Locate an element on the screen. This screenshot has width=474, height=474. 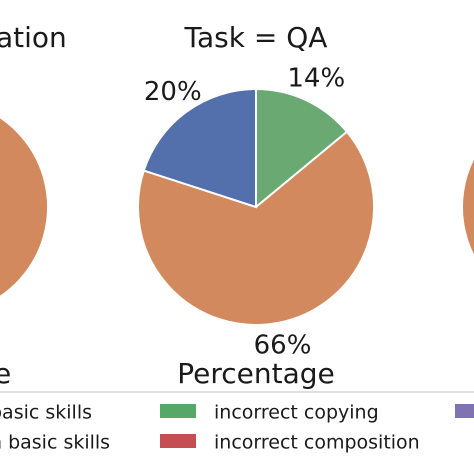
legend-label-3: n basic skills is located at coordinates (55, 443).